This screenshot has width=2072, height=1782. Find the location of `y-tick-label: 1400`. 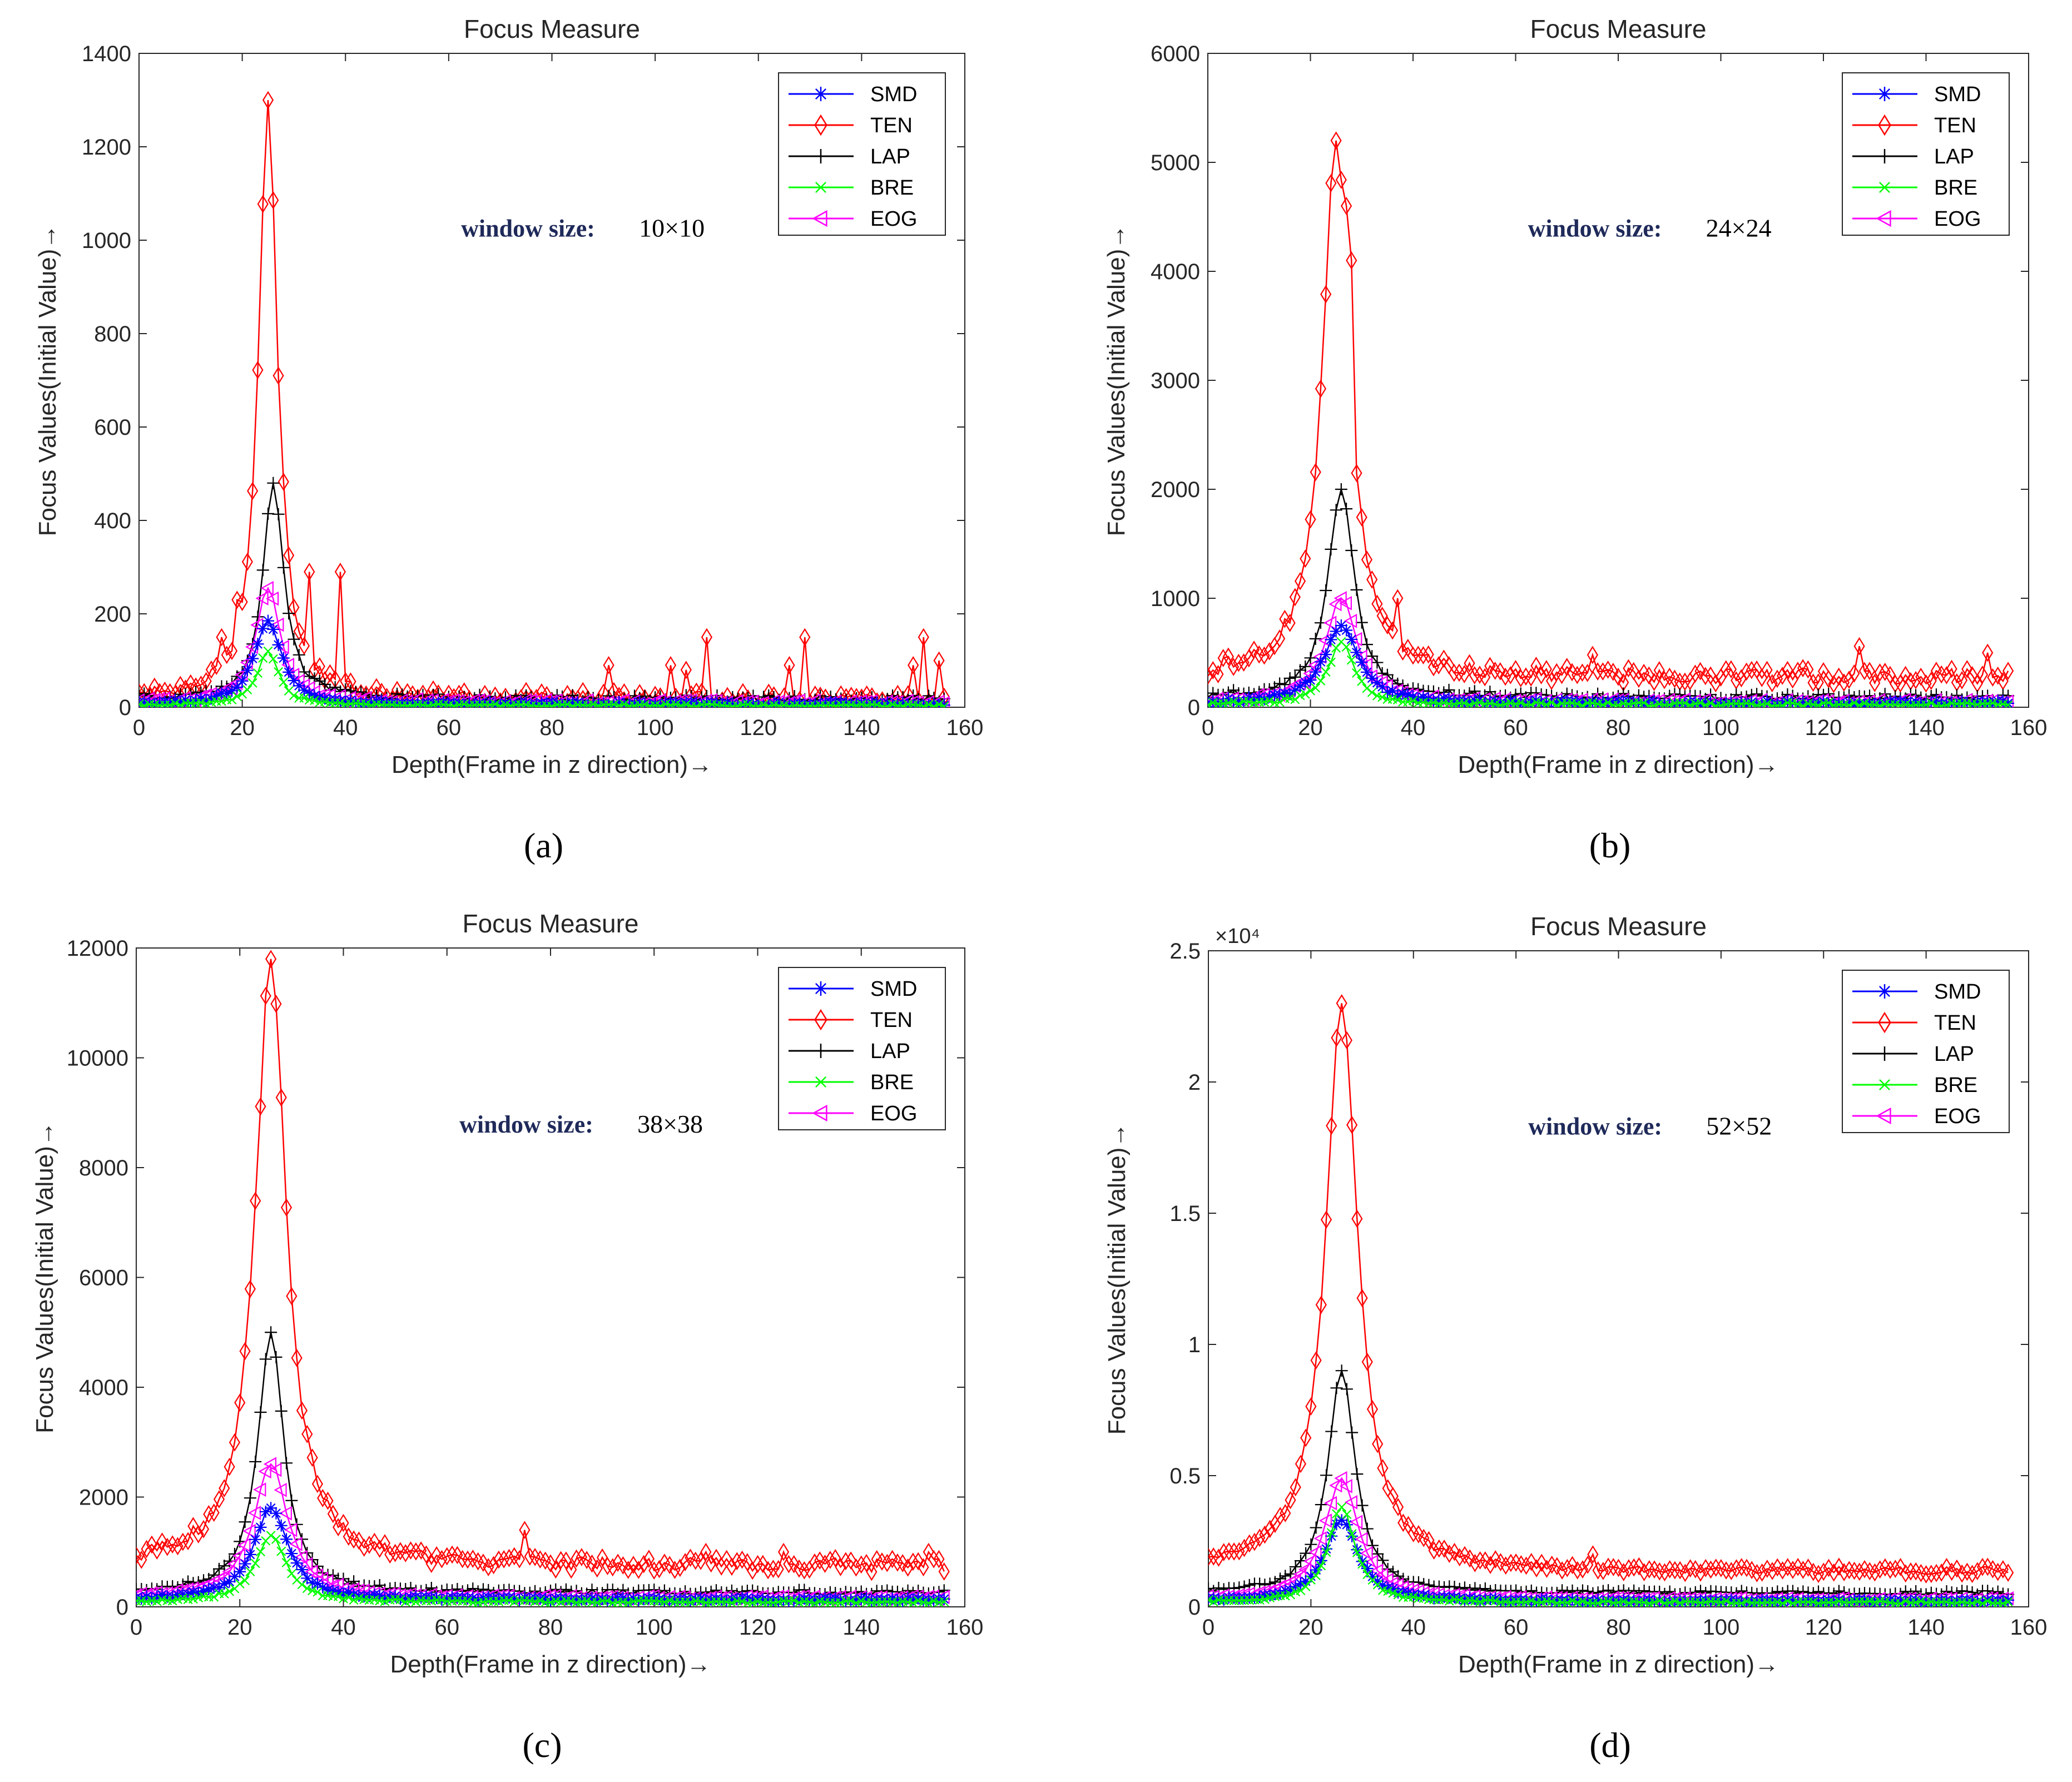

y-tick-label: 1400 is located at coordinates (107, 54).